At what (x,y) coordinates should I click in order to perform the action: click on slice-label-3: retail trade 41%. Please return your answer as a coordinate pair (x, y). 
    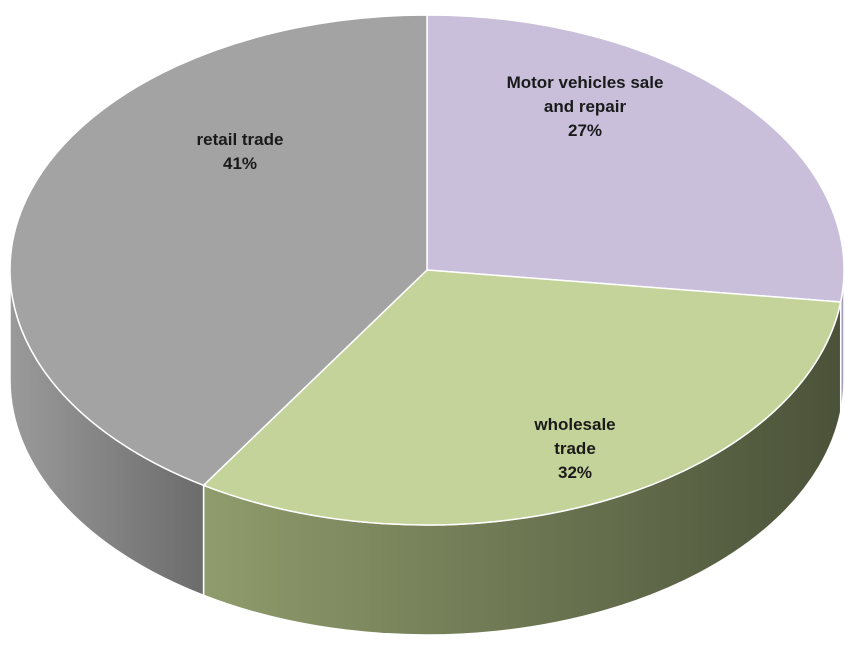
    Looking at the image, I should click on (240, 151).